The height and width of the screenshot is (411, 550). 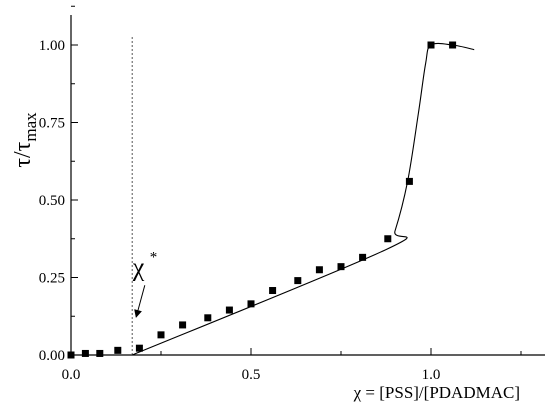 I want to click on x-tick-label: 0.5, so click(x=251, y=375).